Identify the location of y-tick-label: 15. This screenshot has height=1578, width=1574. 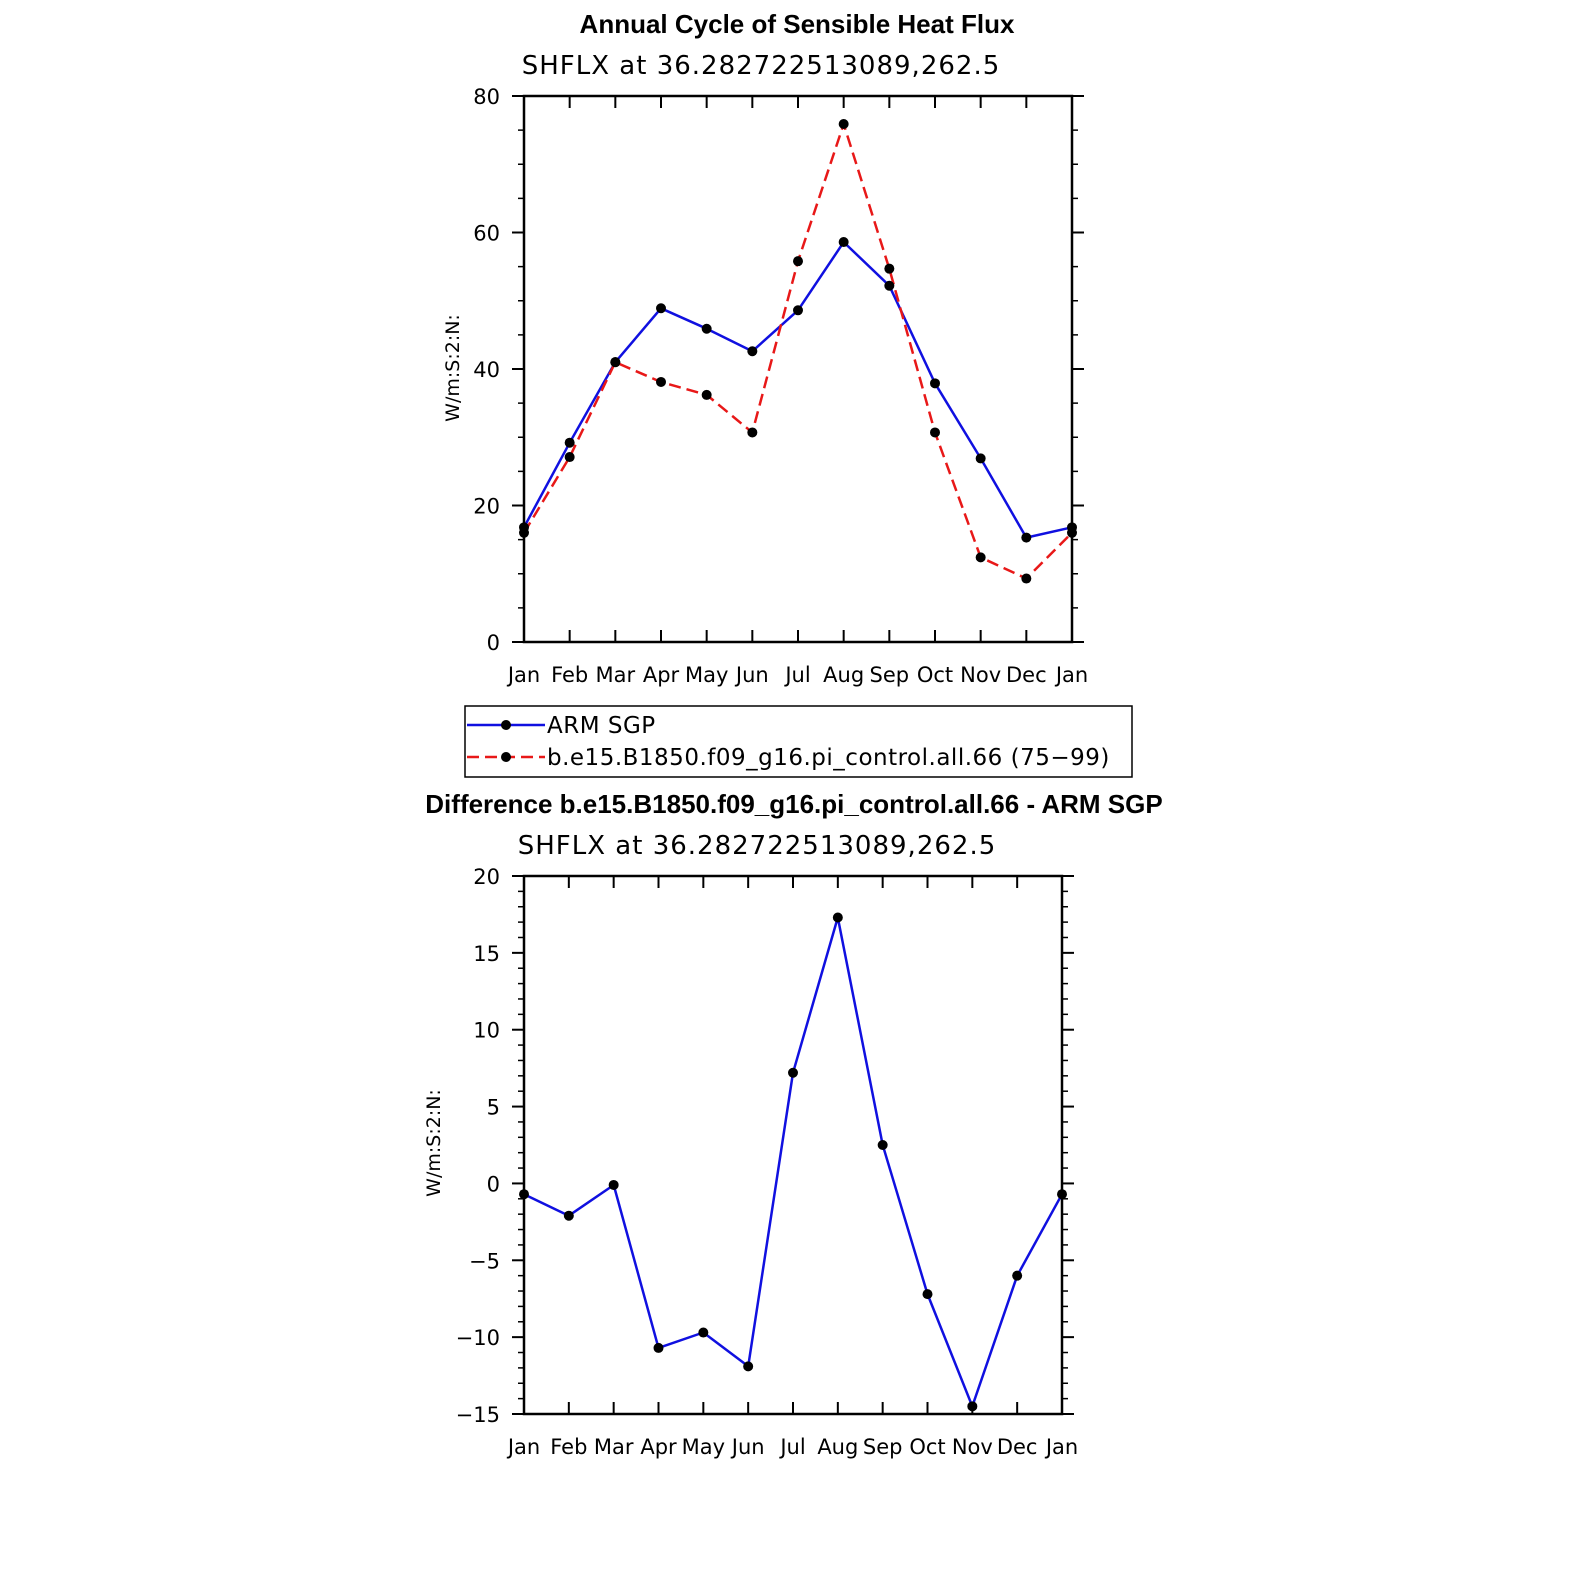
(486, 954).